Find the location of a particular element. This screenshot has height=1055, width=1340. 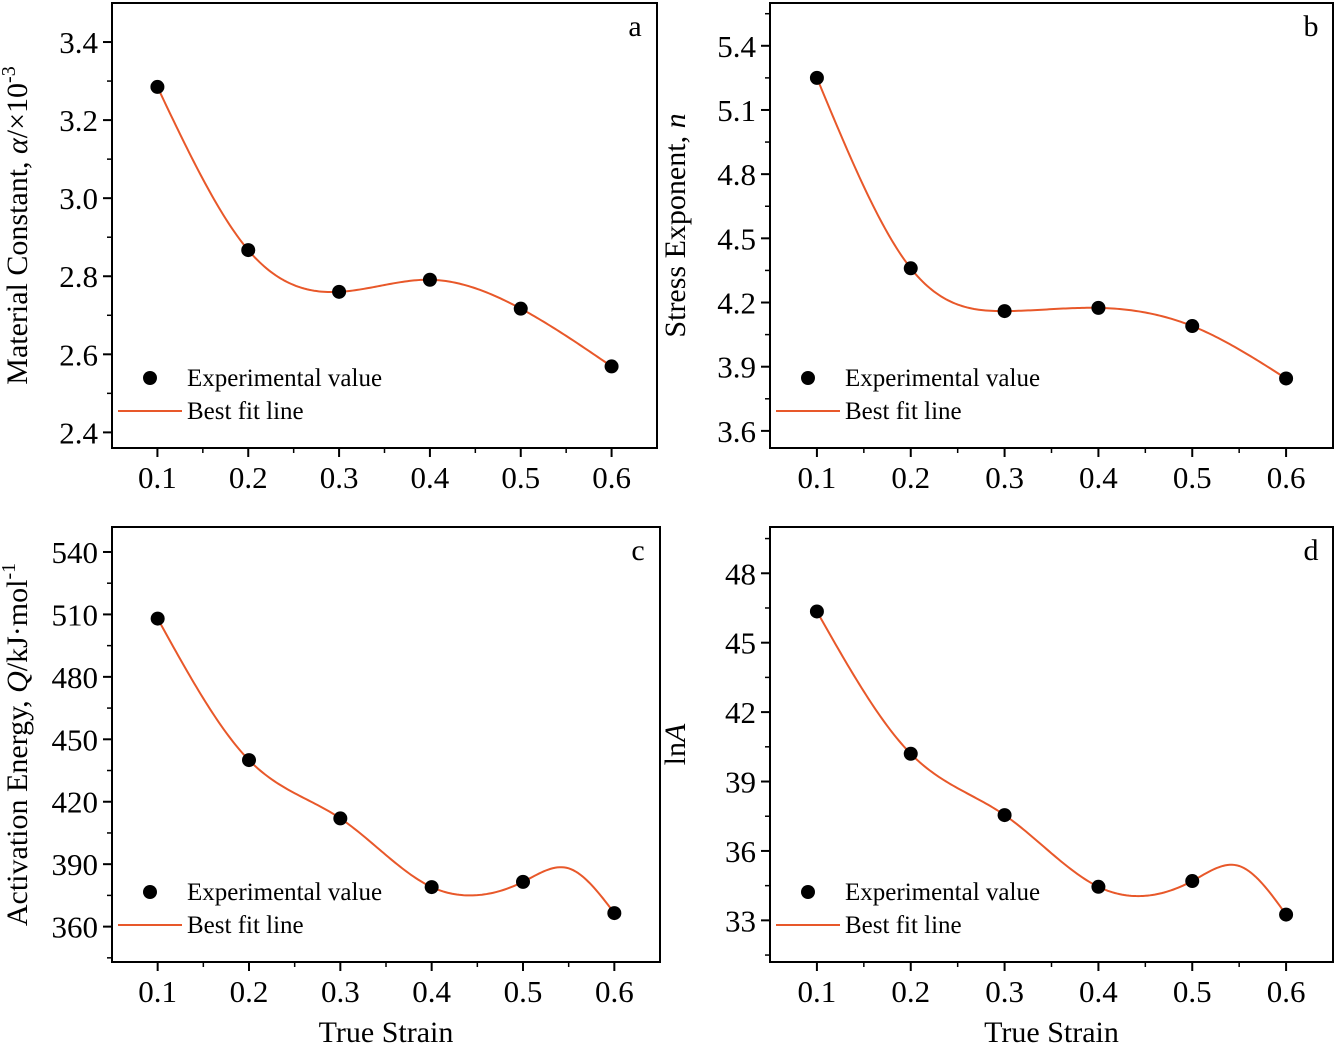

panel-letter: a is located at coordinates (634, 26).